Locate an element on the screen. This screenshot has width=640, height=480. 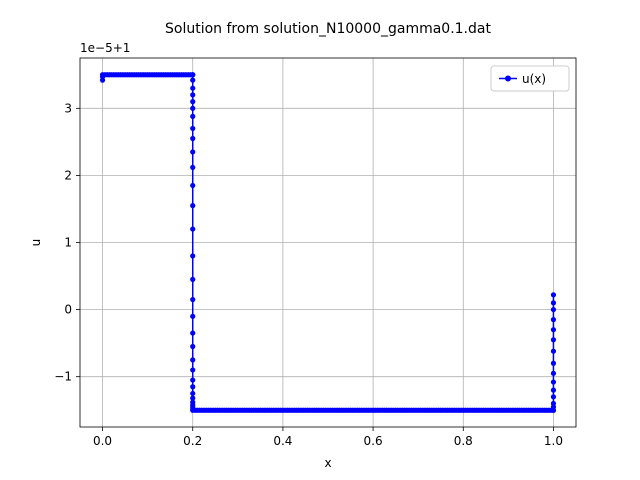
y-tick-label: −1 is located at coordinates (63, 377).